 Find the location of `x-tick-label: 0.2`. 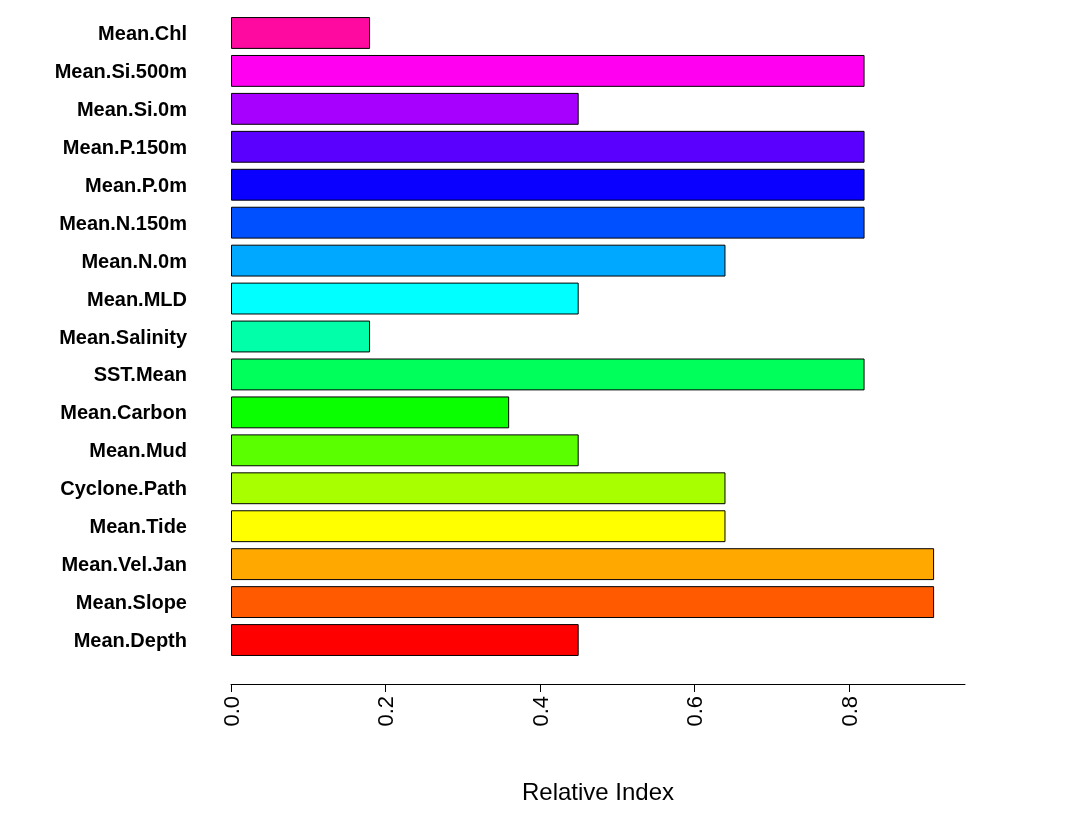

x-tick-label: 0.2 is located at coordinates (386, 711).